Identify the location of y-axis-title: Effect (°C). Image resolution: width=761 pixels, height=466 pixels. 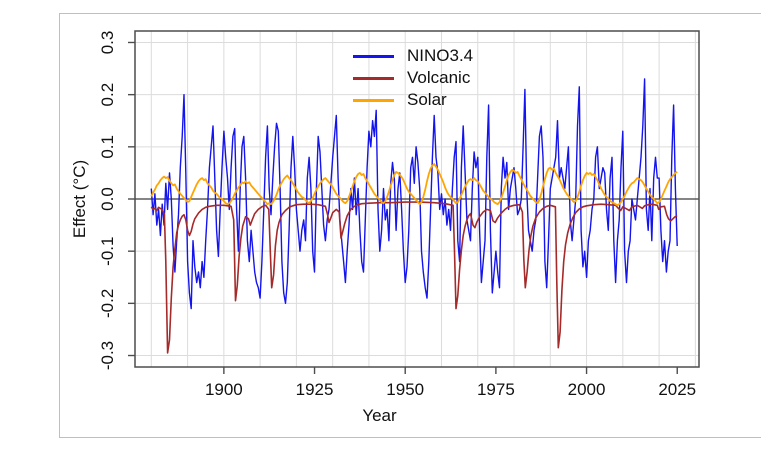
(79, 199).